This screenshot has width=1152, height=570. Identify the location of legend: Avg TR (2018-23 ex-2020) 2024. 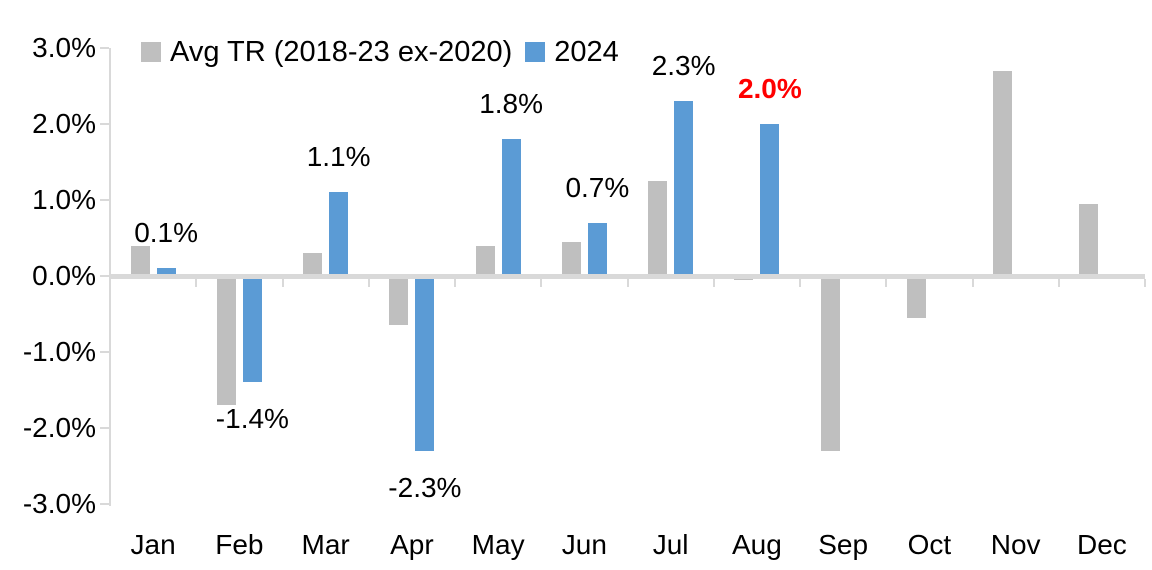
(380, 52).